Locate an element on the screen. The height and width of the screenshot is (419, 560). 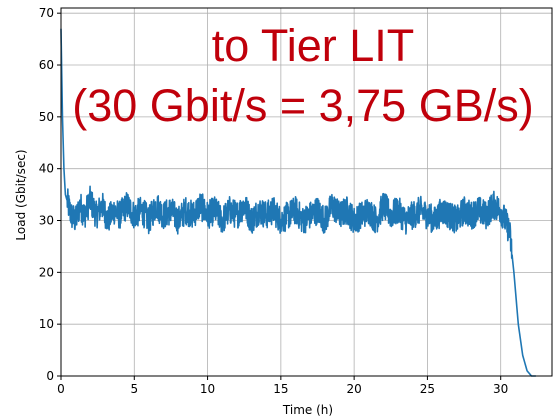
x-axis-ticks: 0 5 10 15 20 25 30 is located at coordinates (282, 386).